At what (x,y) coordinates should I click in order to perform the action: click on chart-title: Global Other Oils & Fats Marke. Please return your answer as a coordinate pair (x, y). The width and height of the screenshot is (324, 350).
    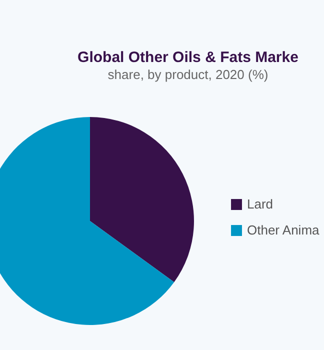
    Looking at the image, I should click on (188, 57).